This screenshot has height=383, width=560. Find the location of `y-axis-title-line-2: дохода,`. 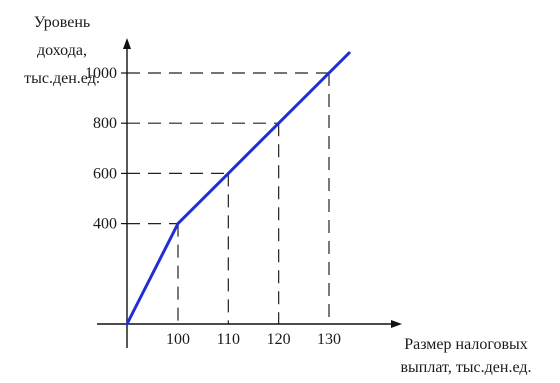

y-axis-title-line-2: дохода, is located at coordinates (62, 50).